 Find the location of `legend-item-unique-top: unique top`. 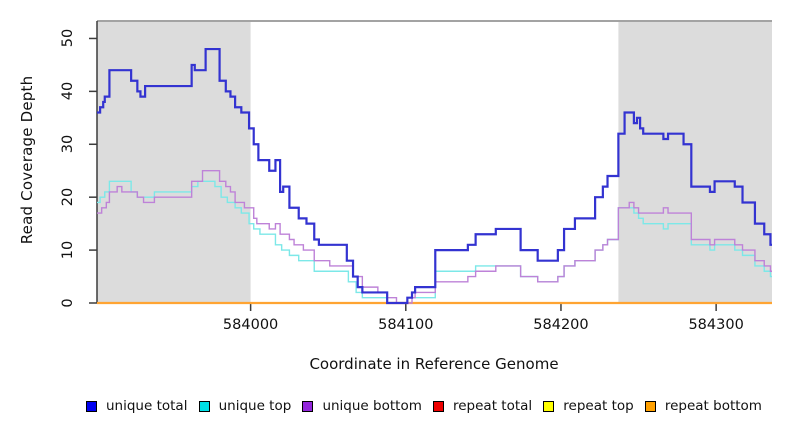

legend-item-unique-top: unique top is located at coordinates (245, 406).